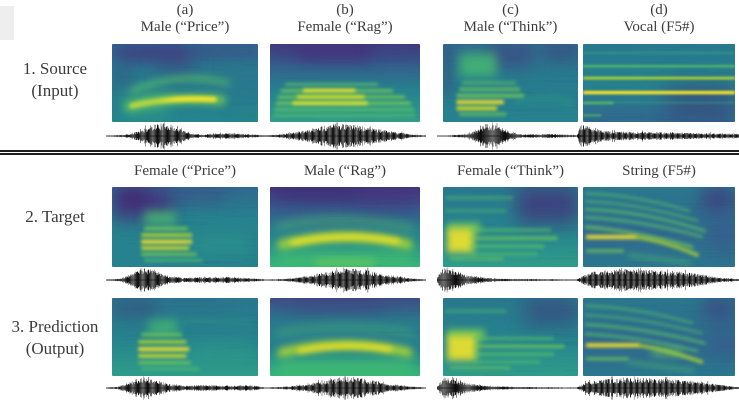 Image resolution: width=739 pixels, height=400 pixels. Describe the element at coordinates (7, 23) in the screenshot. I see `scan-artifact` at that location.